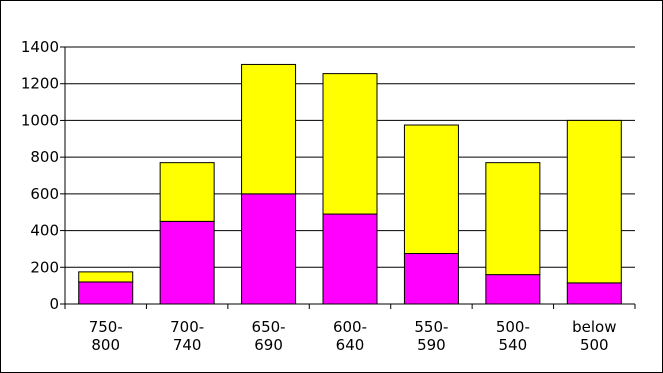  Describe the element at coordinates (269, 327) in the screenshot. I see `x-category-label: 650-` at that location.